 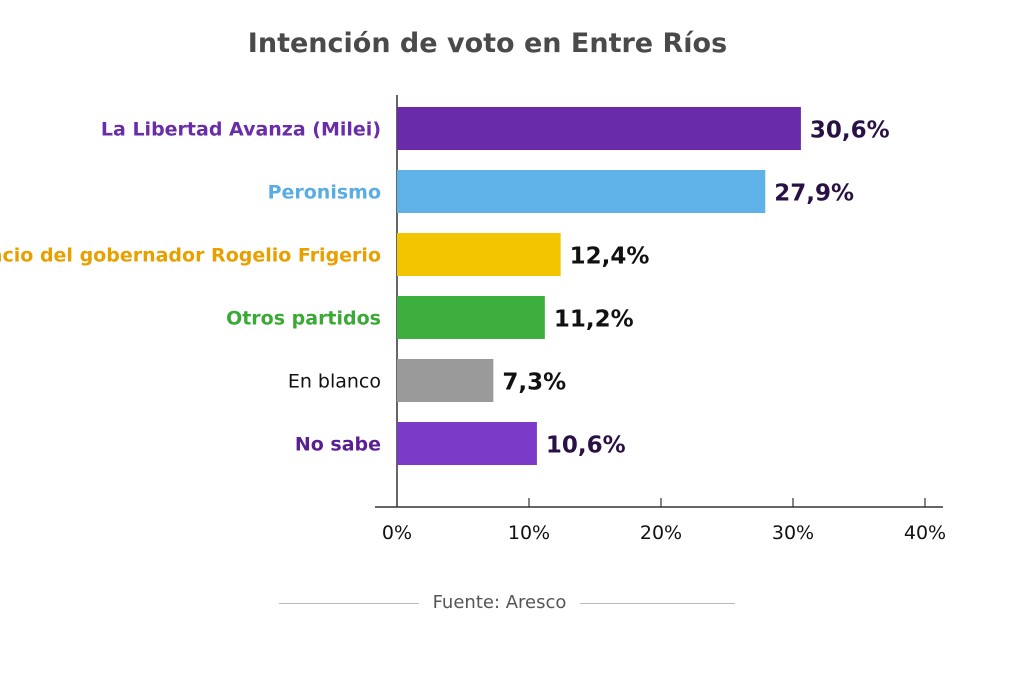 I want to click on divider-right, so click(x=658, y=603).